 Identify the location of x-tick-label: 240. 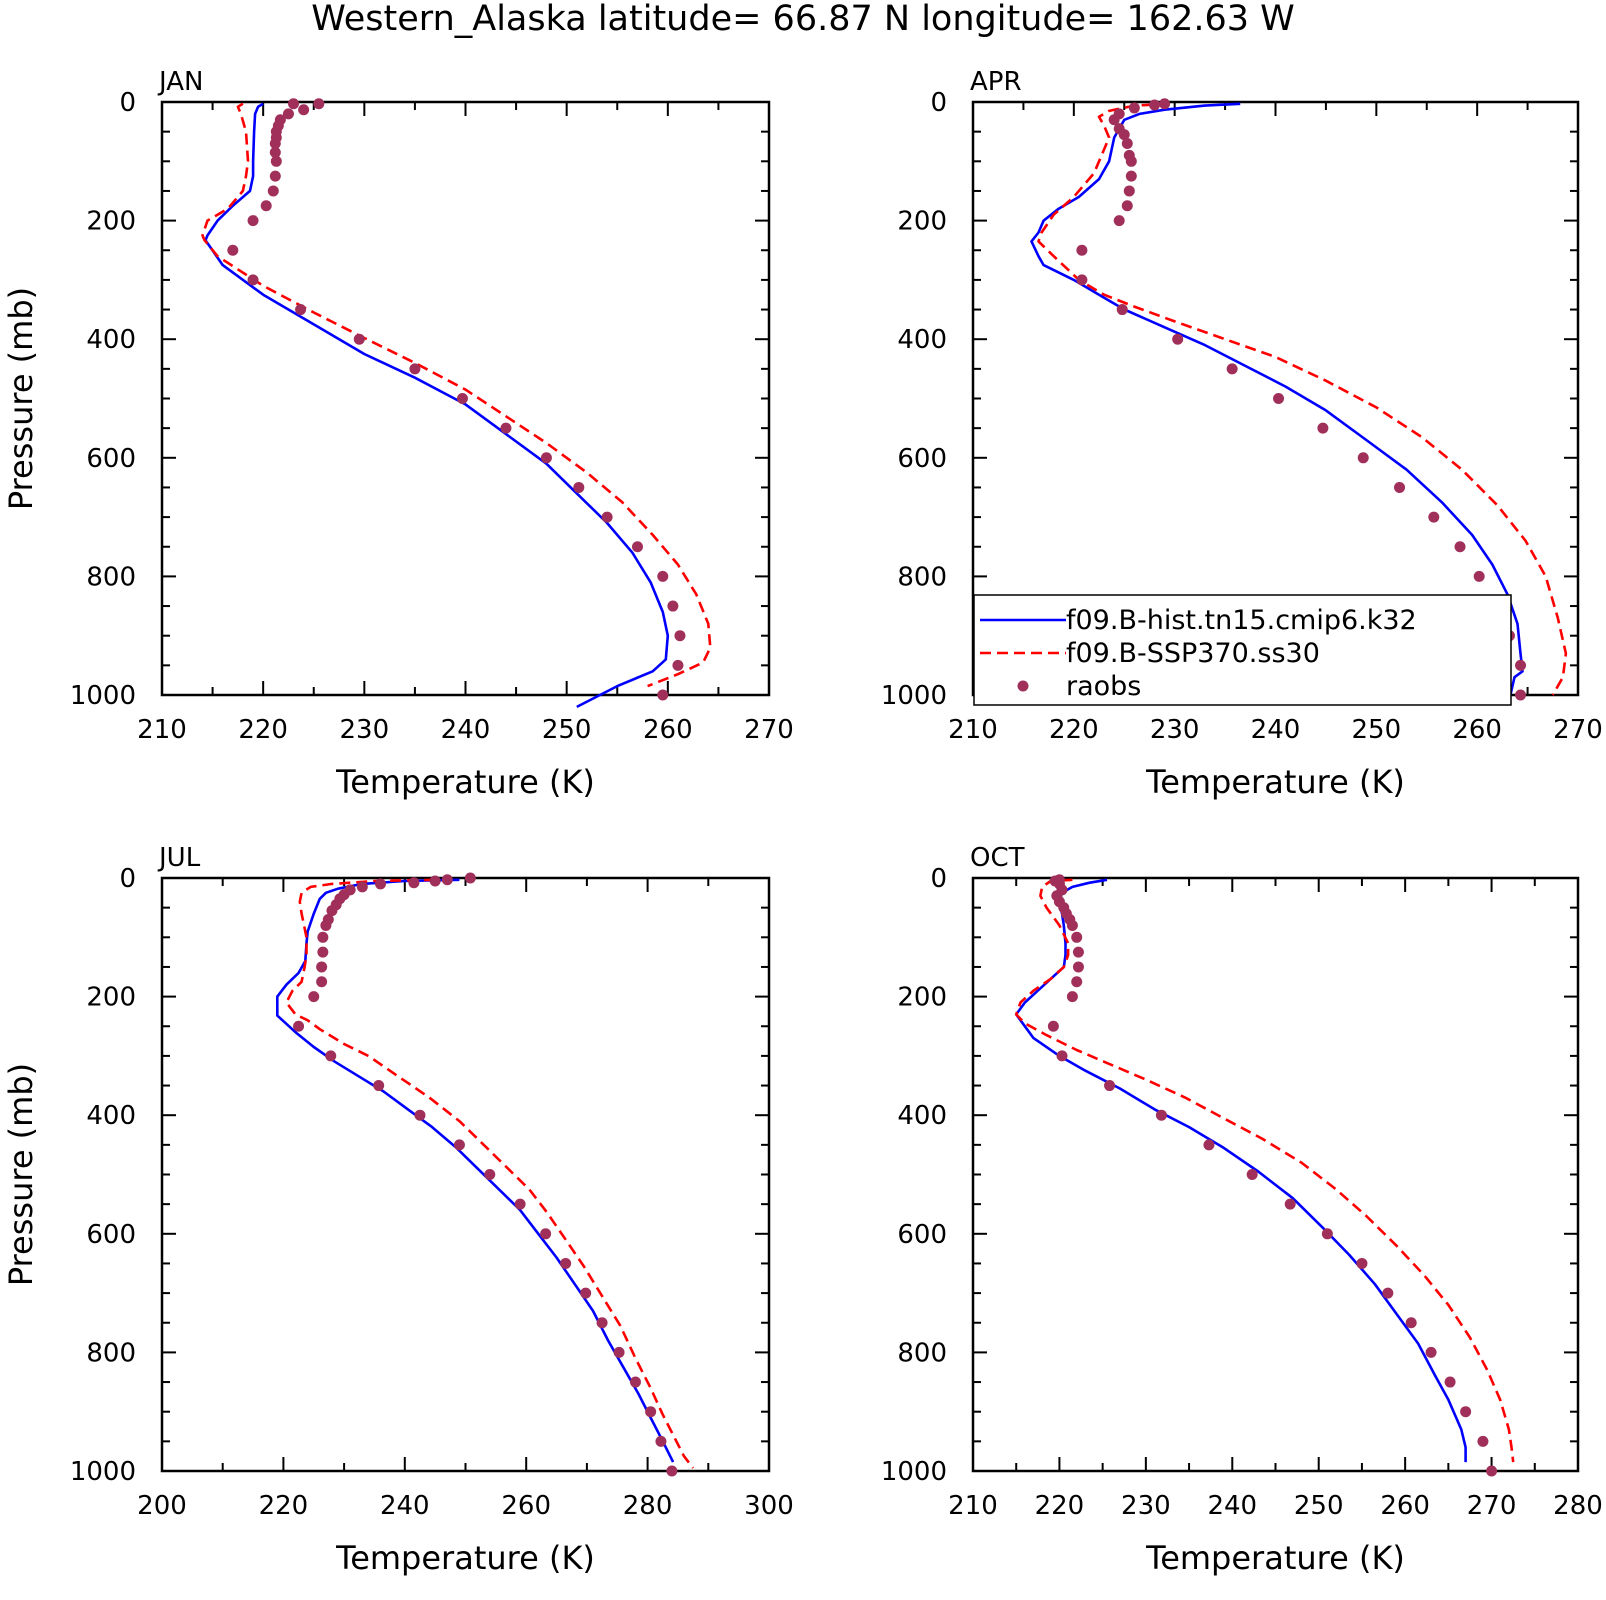
(1276, 730).